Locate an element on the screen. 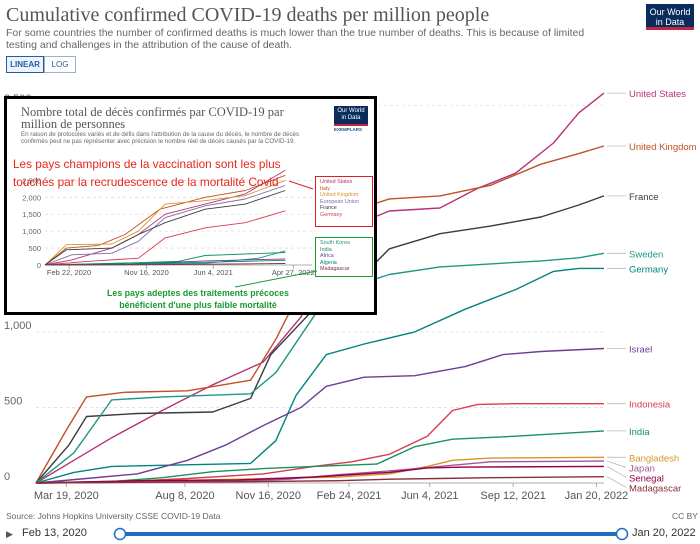 The image size is (700, 544). group-item-south-korea: South Korea is located at coordinates (335, 243).